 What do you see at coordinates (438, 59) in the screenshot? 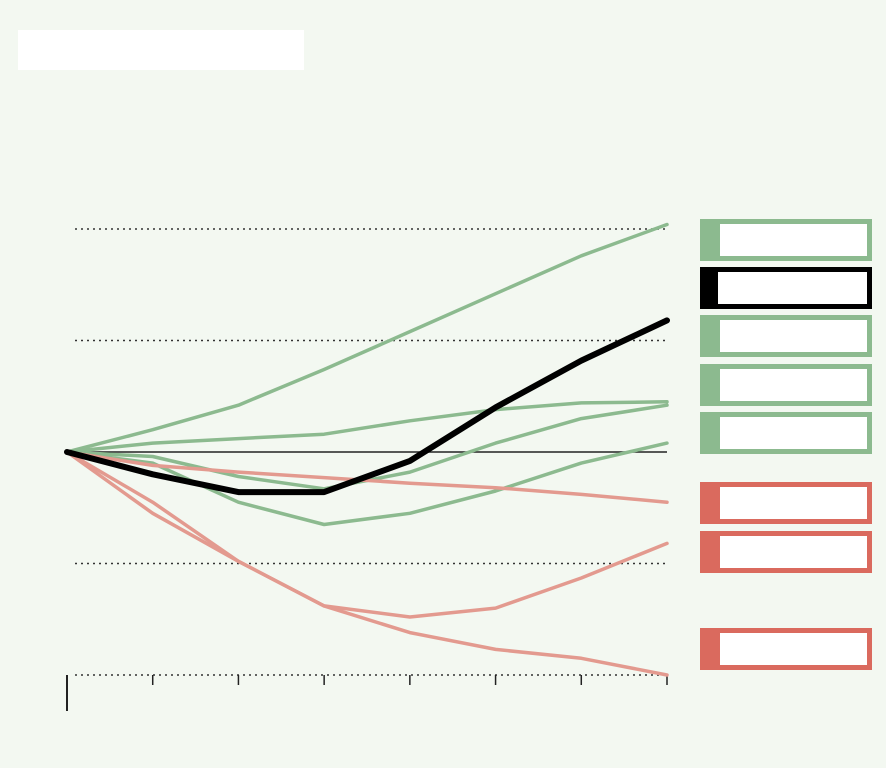
I see `chart-header` at bounding box center [438, 59].